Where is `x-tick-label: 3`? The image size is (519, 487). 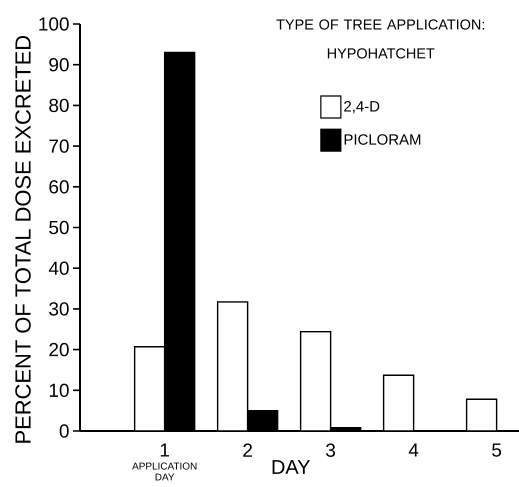
x-tick-label: 3 is located at coordinates (331, 450).